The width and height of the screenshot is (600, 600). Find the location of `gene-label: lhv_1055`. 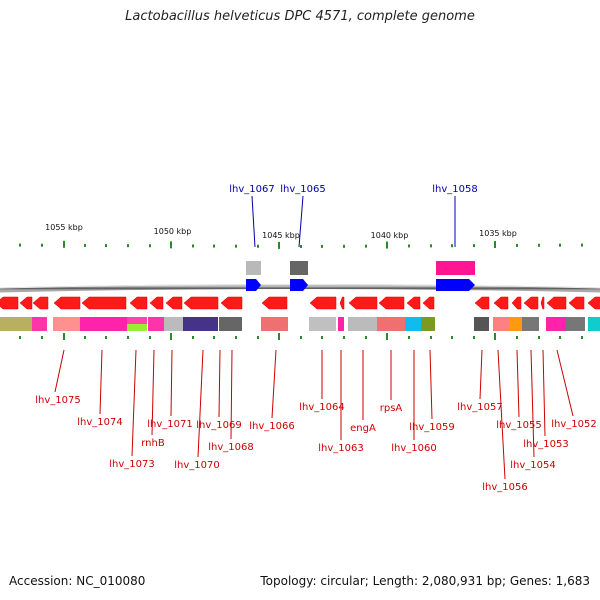

gene-label: lhv_1055 is located at coordinates (518, 425).